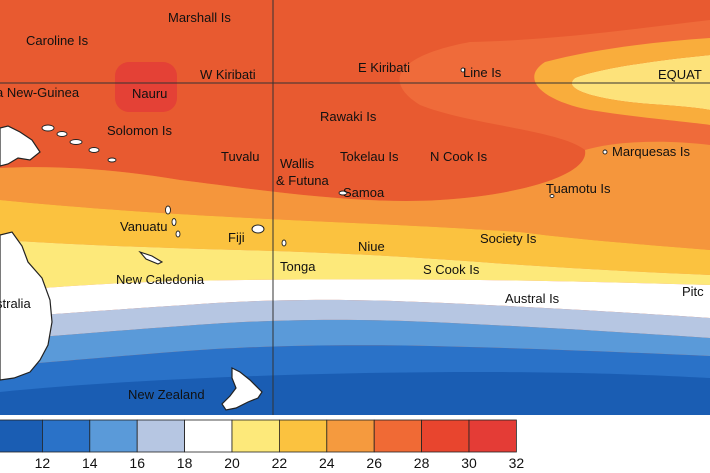 This screenshot has height=473, width=710. Describe the element at coordinates (517, 463) in the screenshot. I see `legend-tick-label: 32` at that location.